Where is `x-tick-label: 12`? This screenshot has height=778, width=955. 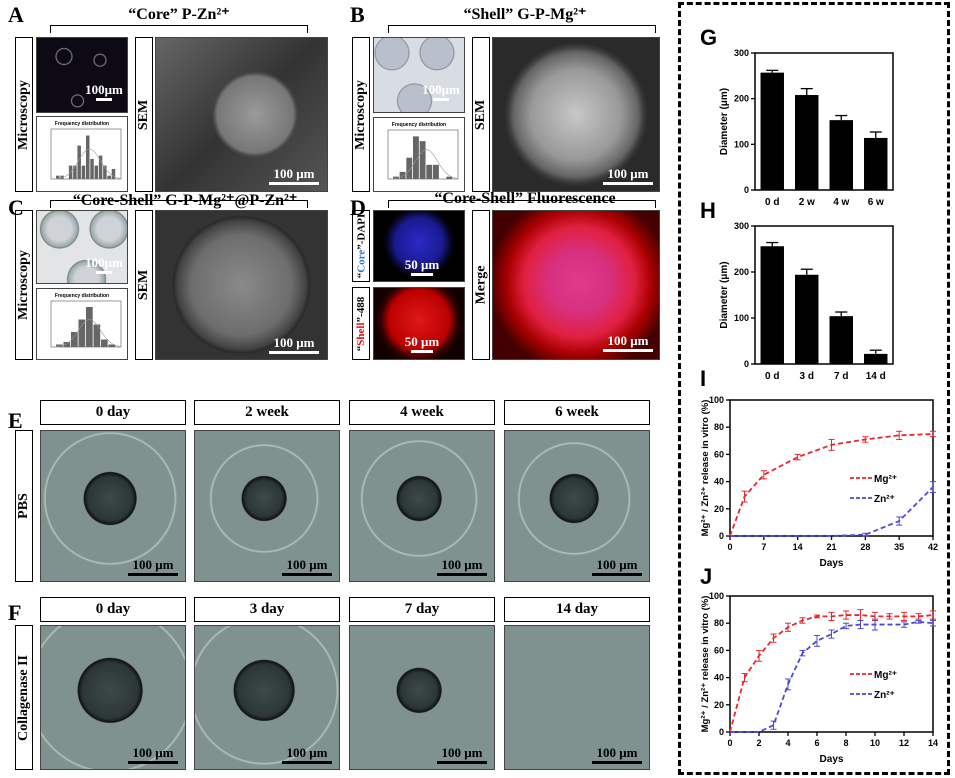 x-tick-label: 12 is located at coordinates (904, 743).